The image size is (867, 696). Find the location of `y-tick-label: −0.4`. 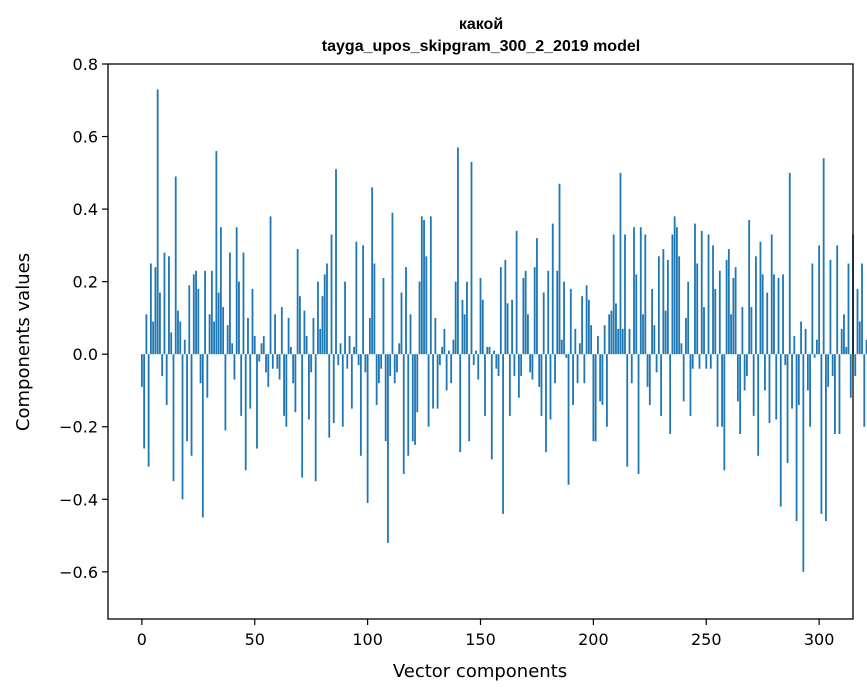

y-tick-label: −0.4 is located at coordinates (78, 499).